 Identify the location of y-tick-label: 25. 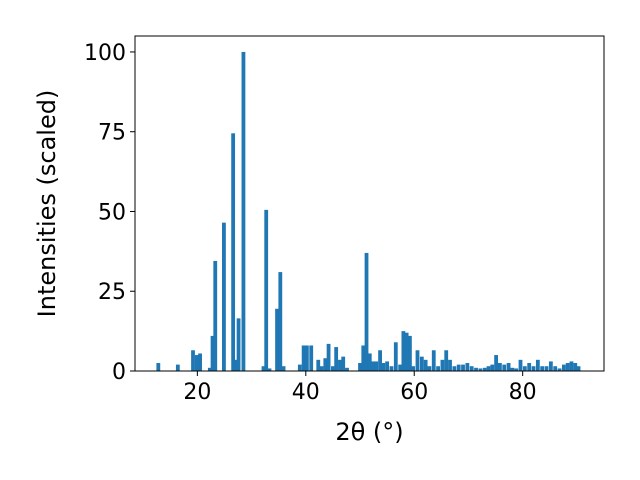
(112, 292).